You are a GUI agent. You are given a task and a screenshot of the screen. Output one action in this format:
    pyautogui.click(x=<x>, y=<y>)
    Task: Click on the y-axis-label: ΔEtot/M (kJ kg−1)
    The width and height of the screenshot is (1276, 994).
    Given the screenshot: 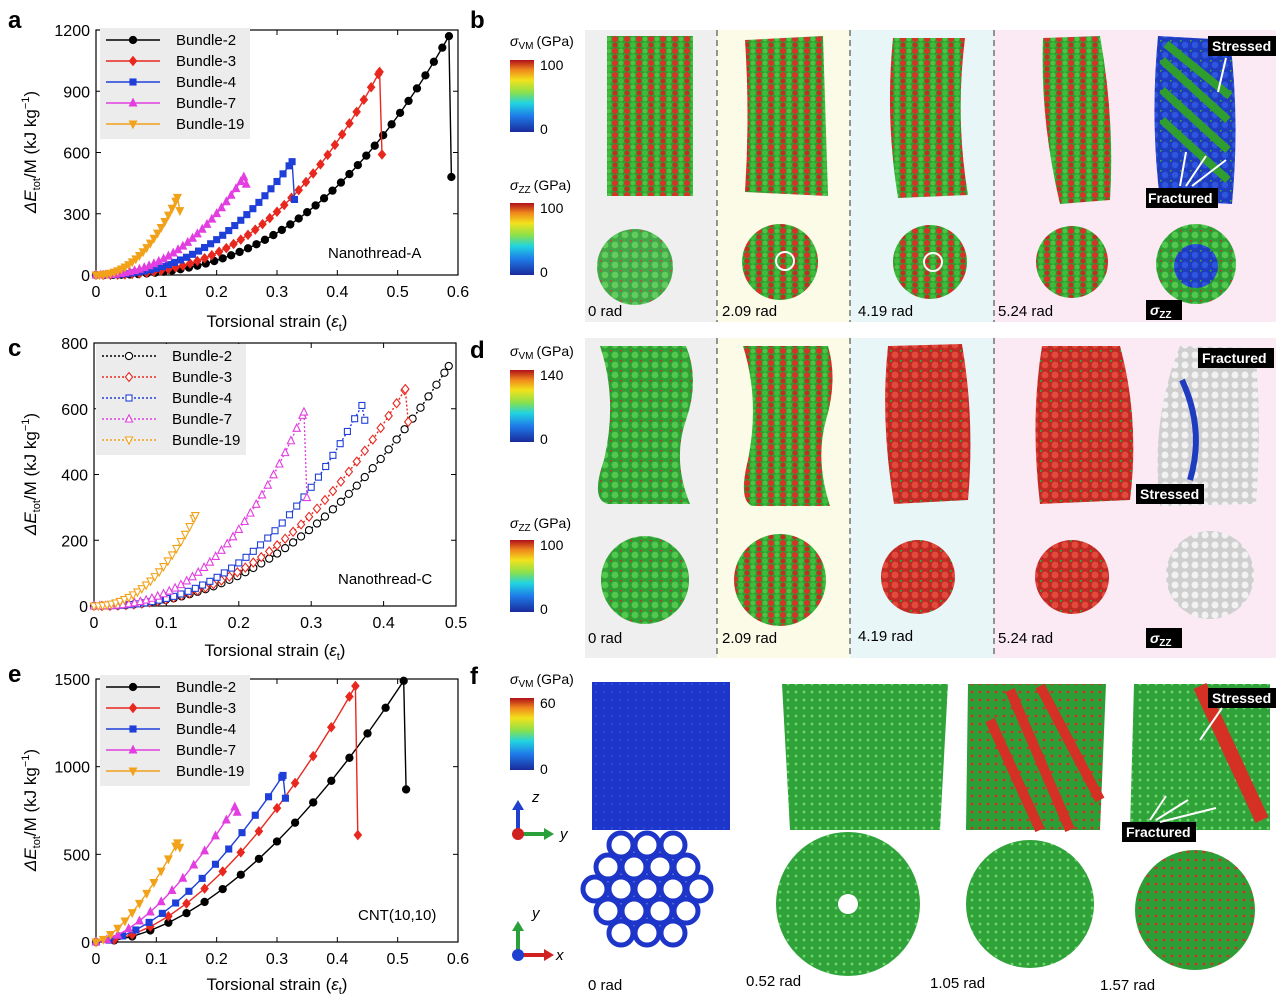 What is the action you would take?
    pyautogui.click(x=31, y=810)
    